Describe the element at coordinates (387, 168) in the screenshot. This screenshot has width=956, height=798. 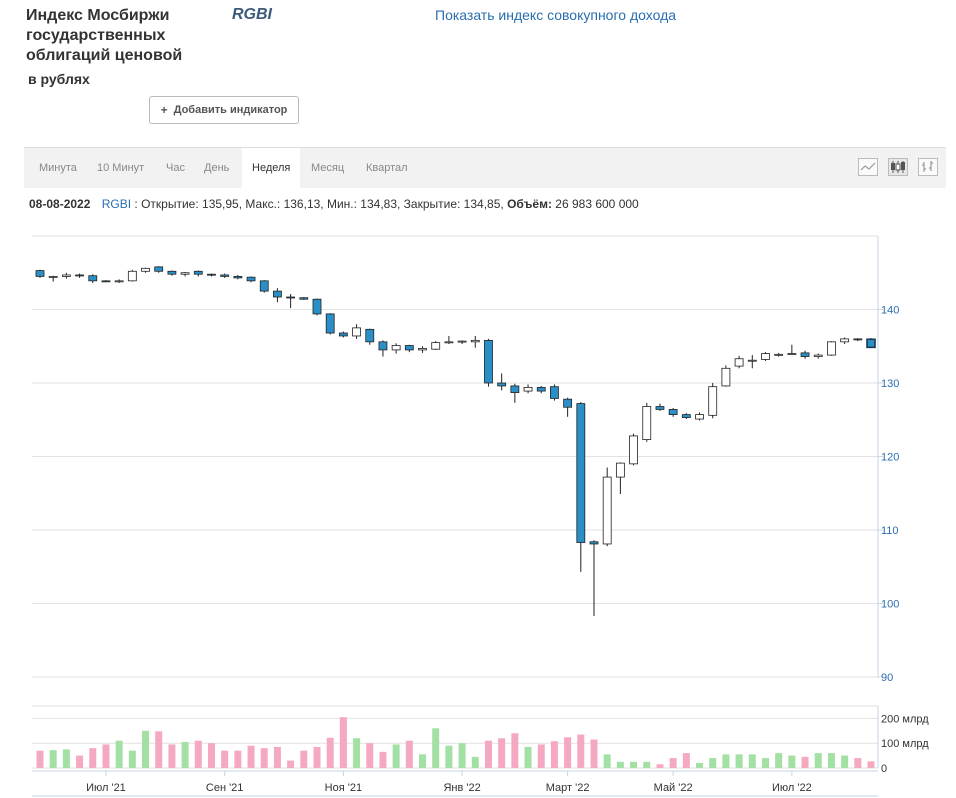
I see `tab-quarter: Квартал` at that location.